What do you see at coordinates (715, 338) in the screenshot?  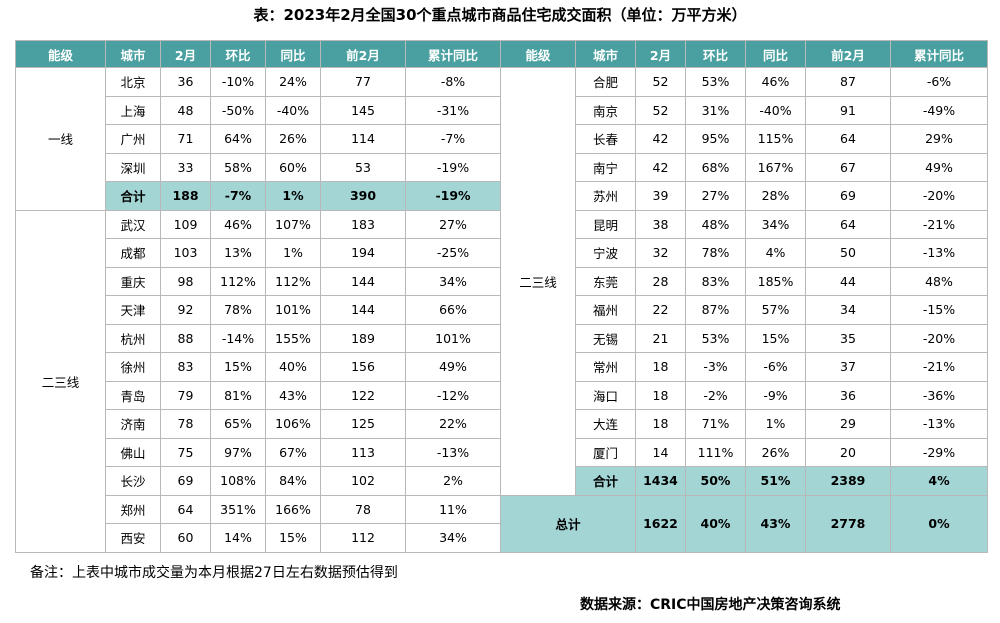 I see `cell: 53%` at bounding box center [715, 338].